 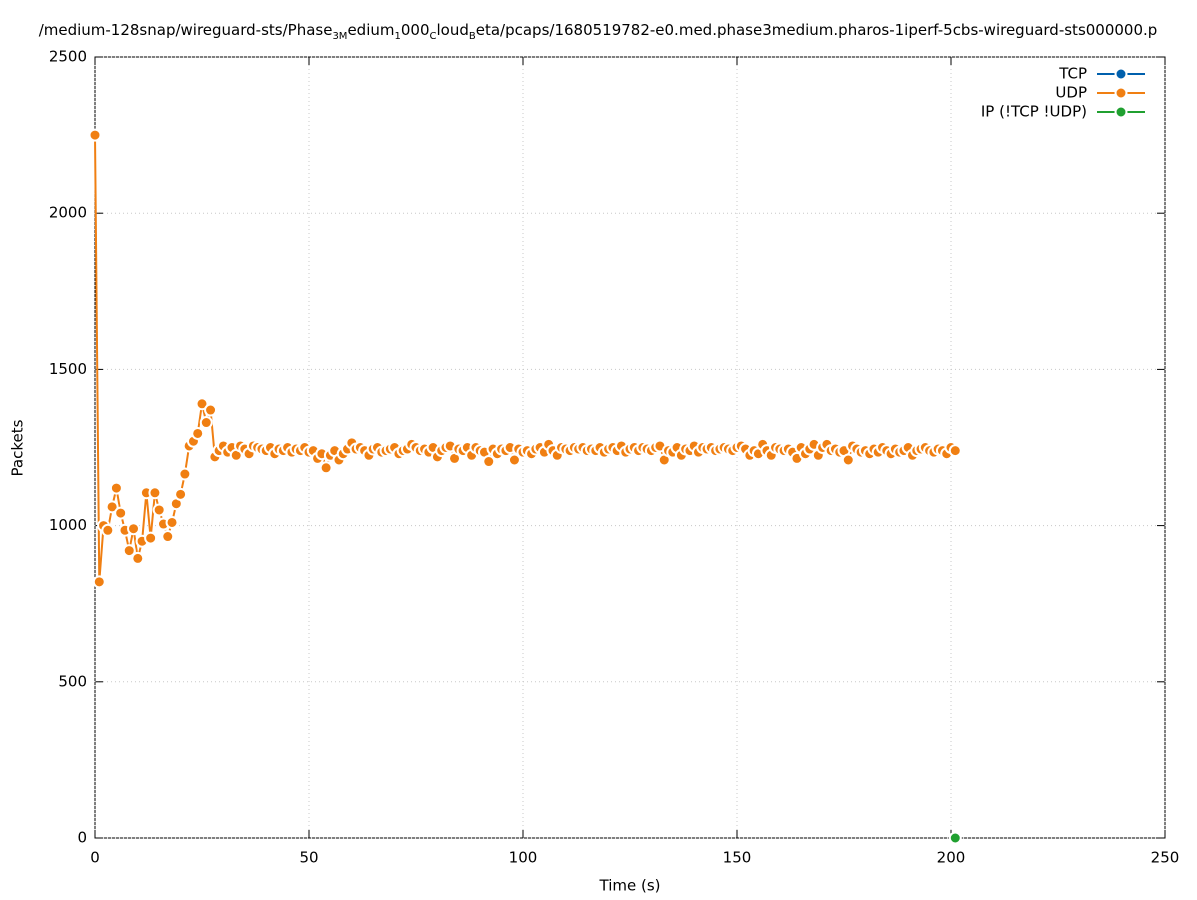 I want to click on legend-label: TCP, so click(x=1072, y=74).